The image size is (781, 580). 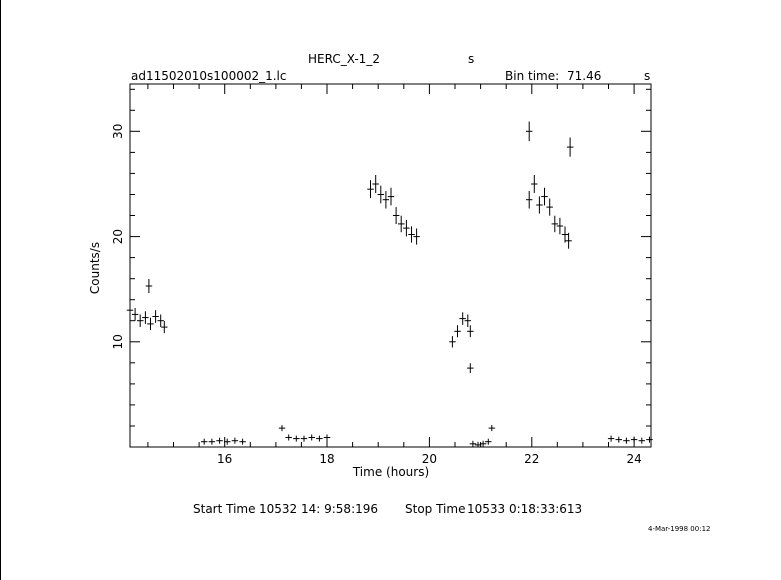 I want to click on start-time-label: Start Time, so click(x=224, y=509).